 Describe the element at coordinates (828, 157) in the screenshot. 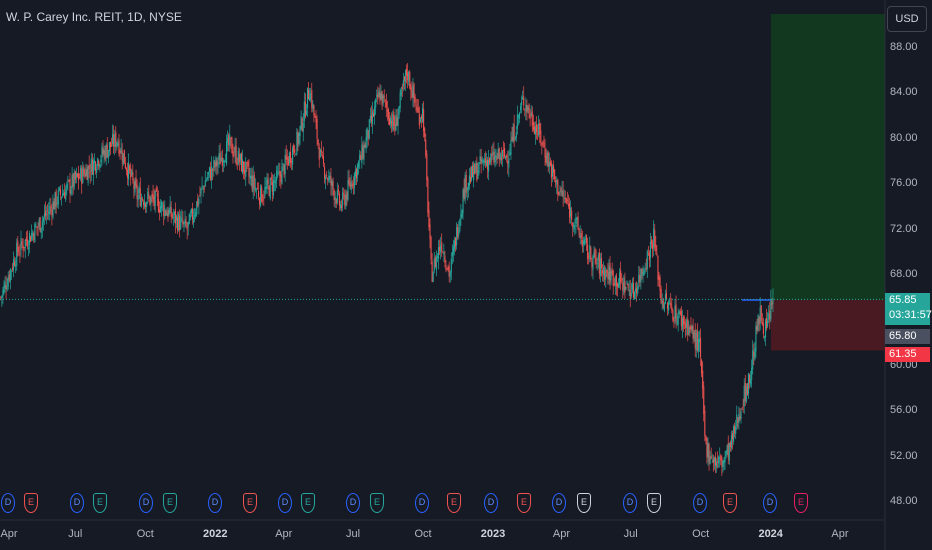

I see `target-zone` at that location.